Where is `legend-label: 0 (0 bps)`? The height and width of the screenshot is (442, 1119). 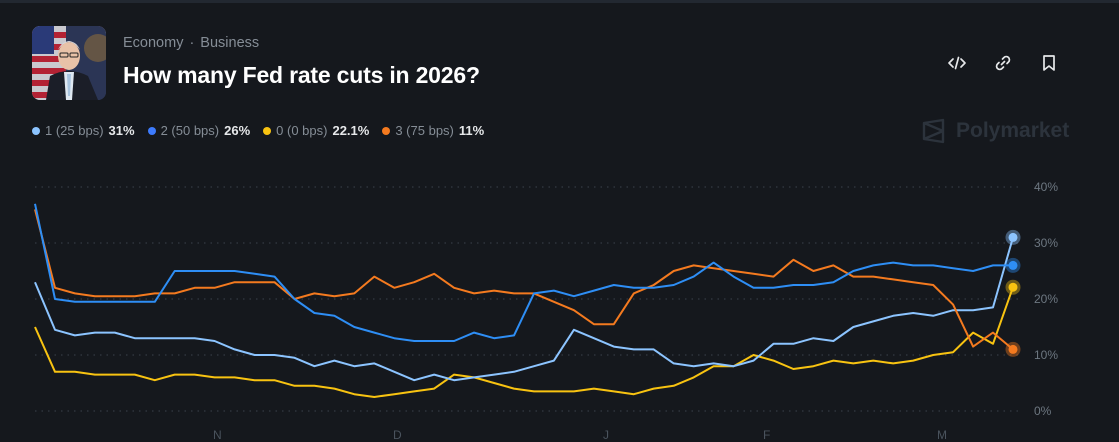
legend-label: 0 (0 bps) is located at coordinates (302, 130).